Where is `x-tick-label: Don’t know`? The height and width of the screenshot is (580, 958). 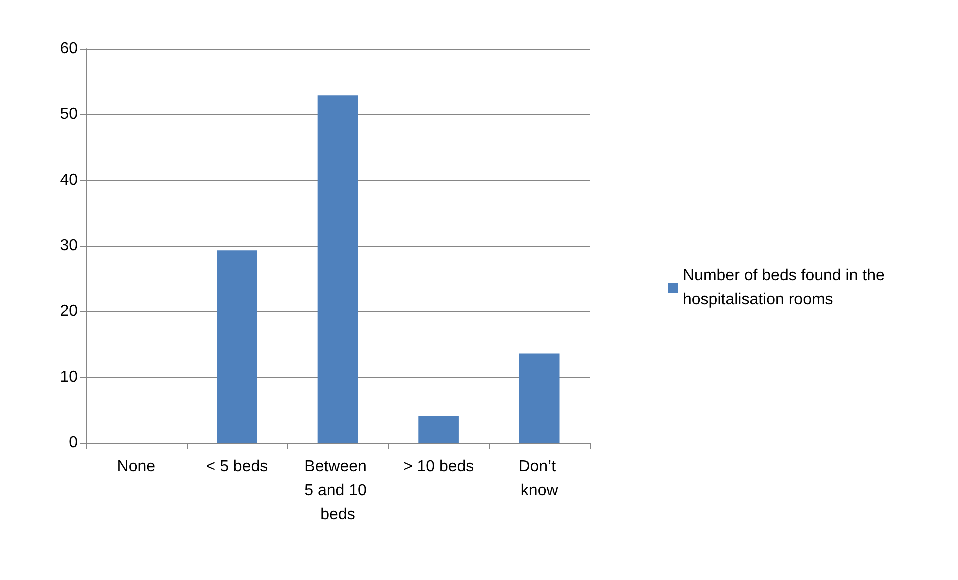
x-tick-label: Don’t know is located at coordinates (539, 479).